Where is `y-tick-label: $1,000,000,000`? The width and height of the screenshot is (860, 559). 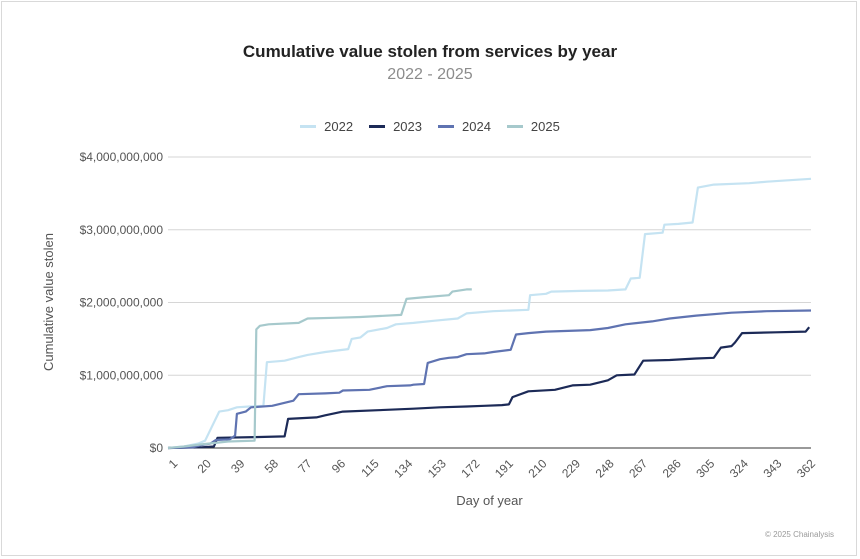 y-tick-label: $1,000,000,000 is located at coordinates (122, 375).